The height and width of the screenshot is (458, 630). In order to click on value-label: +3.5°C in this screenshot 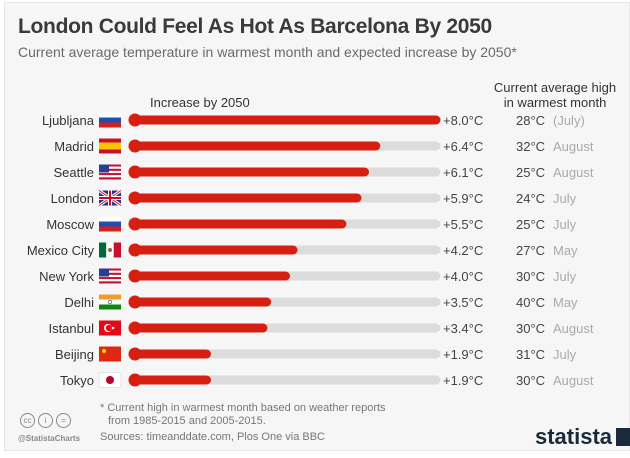, I will do `click(463, 302)`.